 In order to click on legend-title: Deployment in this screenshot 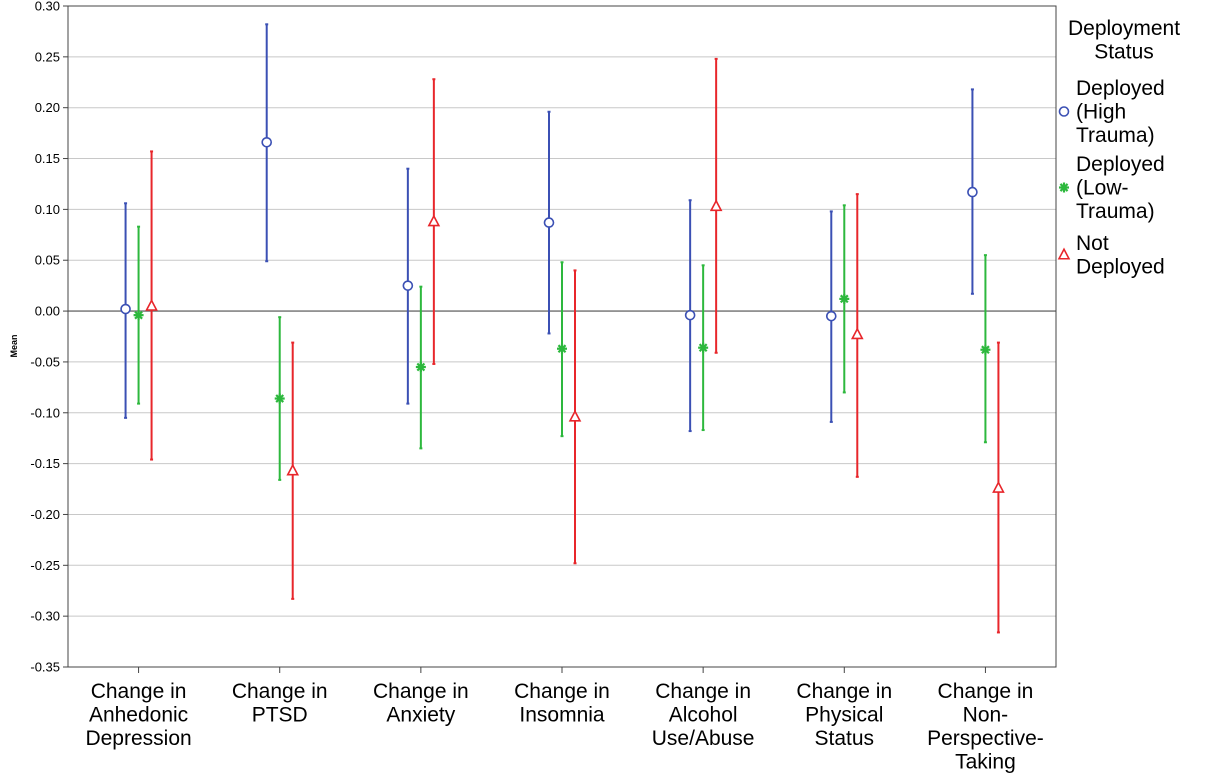, I will do `click(1124, 28)`.